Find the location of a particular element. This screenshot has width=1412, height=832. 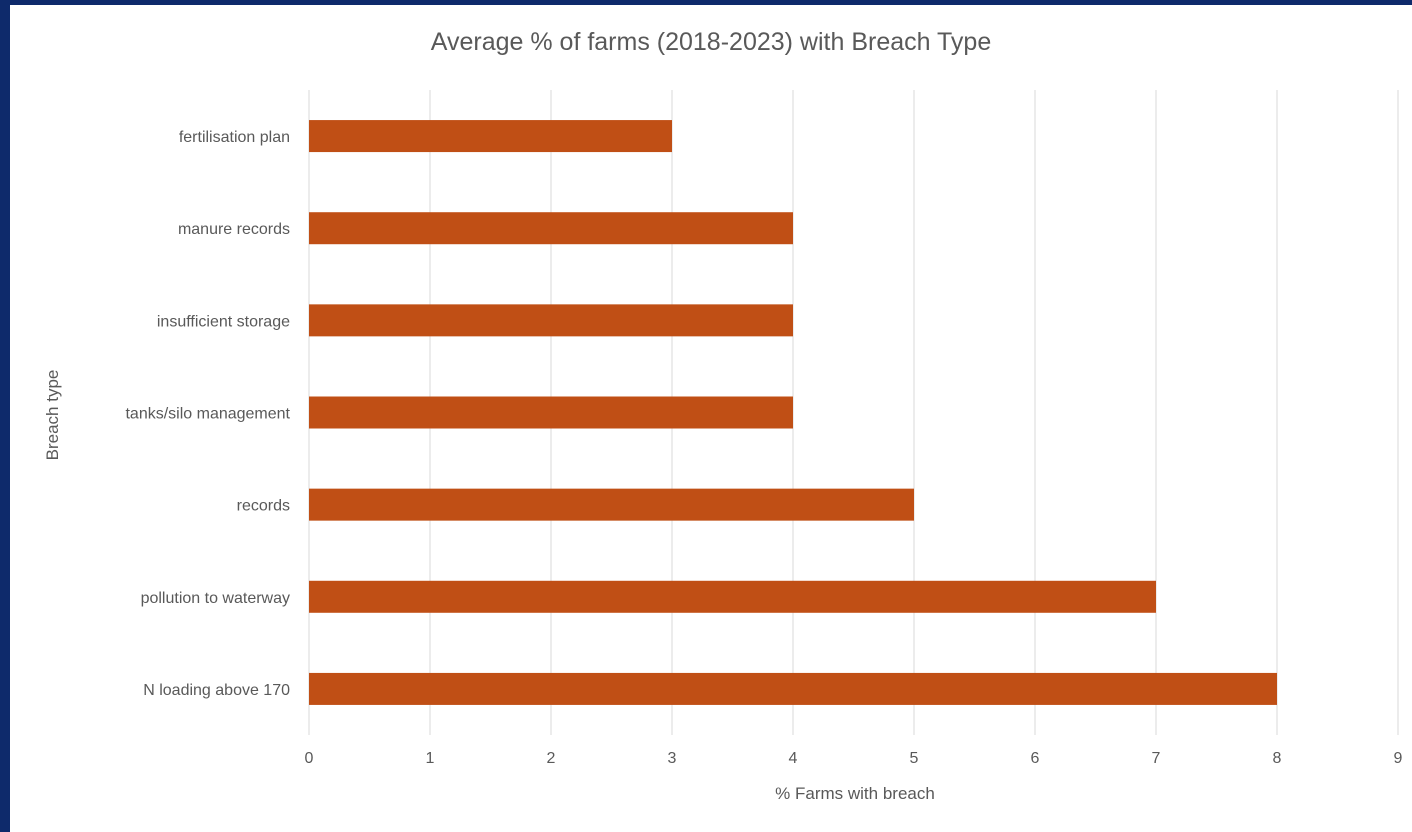

x-axis-title: % Farms with breach is located at coordinates (855, 793).